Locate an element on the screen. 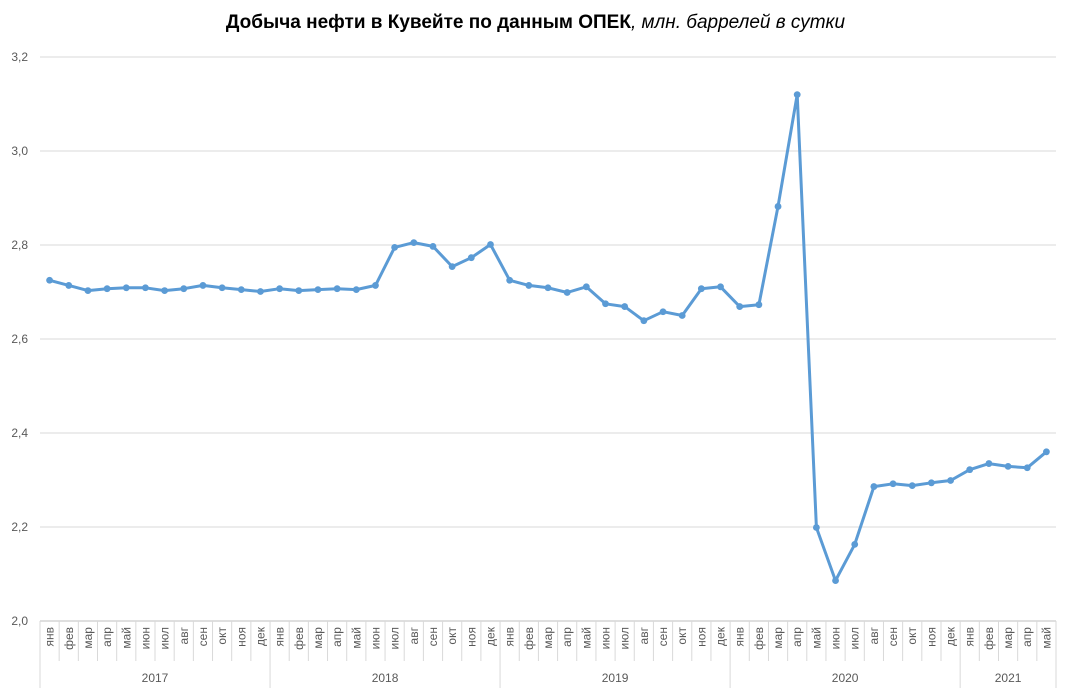  y-tick-label: 2,8 is located at coordinates (19, 245).